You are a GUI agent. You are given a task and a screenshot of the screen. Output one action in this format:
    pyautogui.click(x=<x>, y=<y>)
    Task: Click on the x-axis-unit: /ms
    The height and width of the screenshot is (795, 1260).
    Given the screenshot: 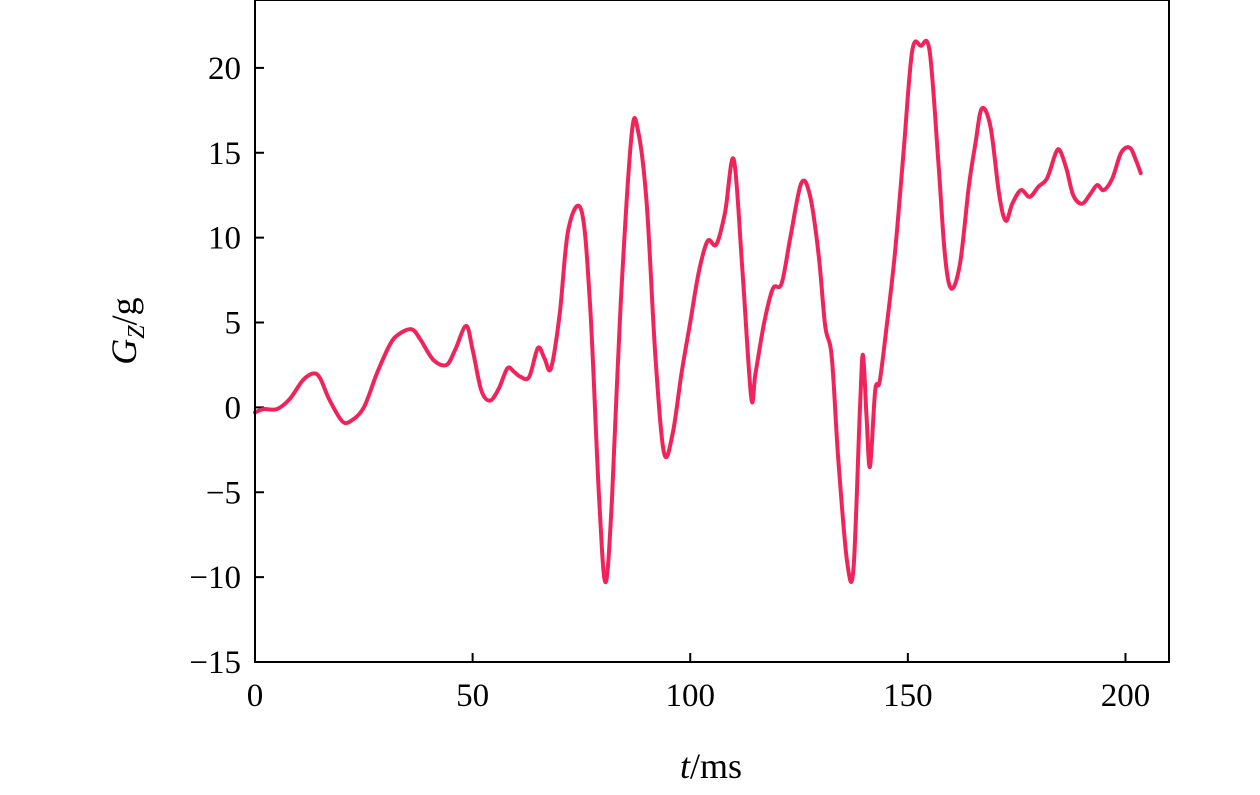 What is the action you would take?
    pyautogui.click(x=716, y=766)
    